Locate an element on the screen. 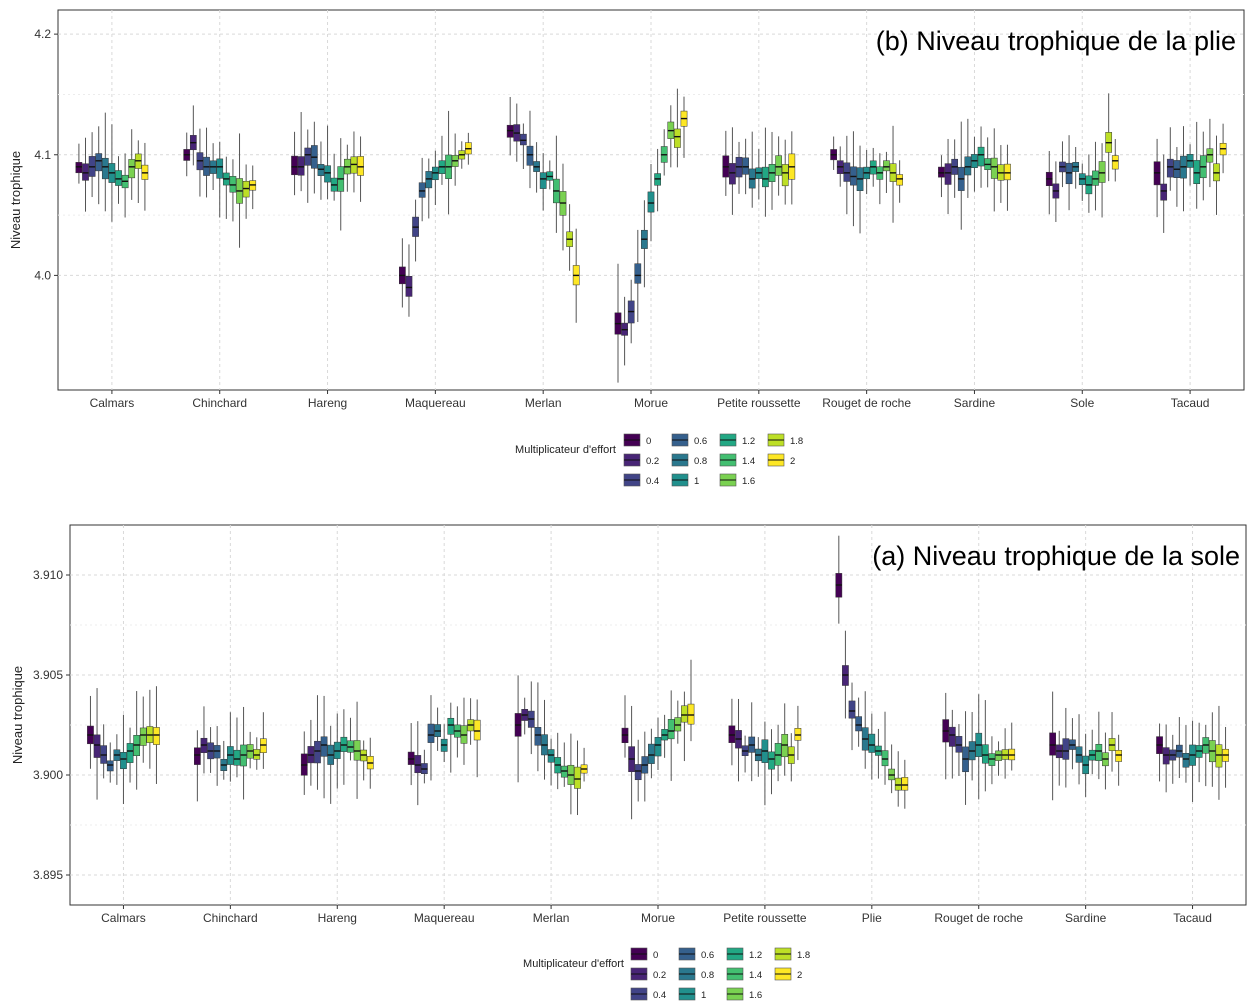  legend-label: 0.8 is located at coordinates (700, 461).